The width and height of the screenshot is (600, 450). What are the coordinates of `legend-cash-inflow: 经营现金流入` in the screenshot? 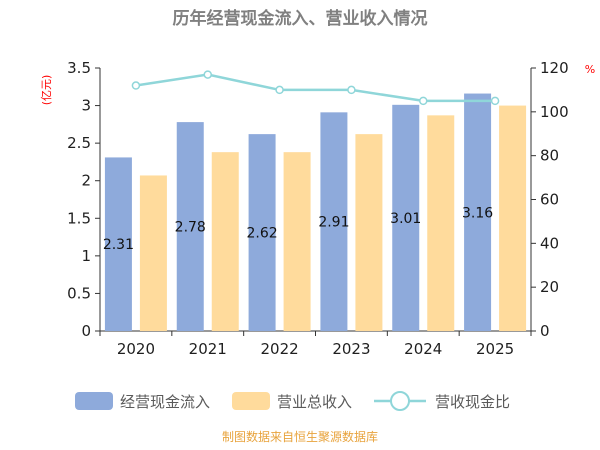 It's located at (142, 401).